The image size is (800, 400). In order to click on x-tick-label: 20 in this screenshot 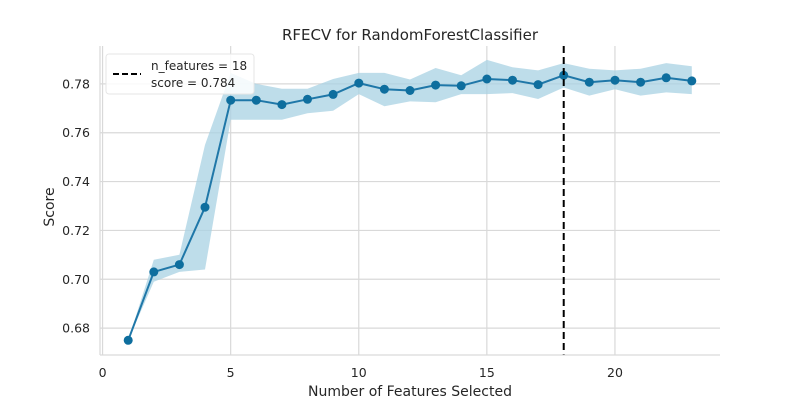, I will do `click(615, 372)`.